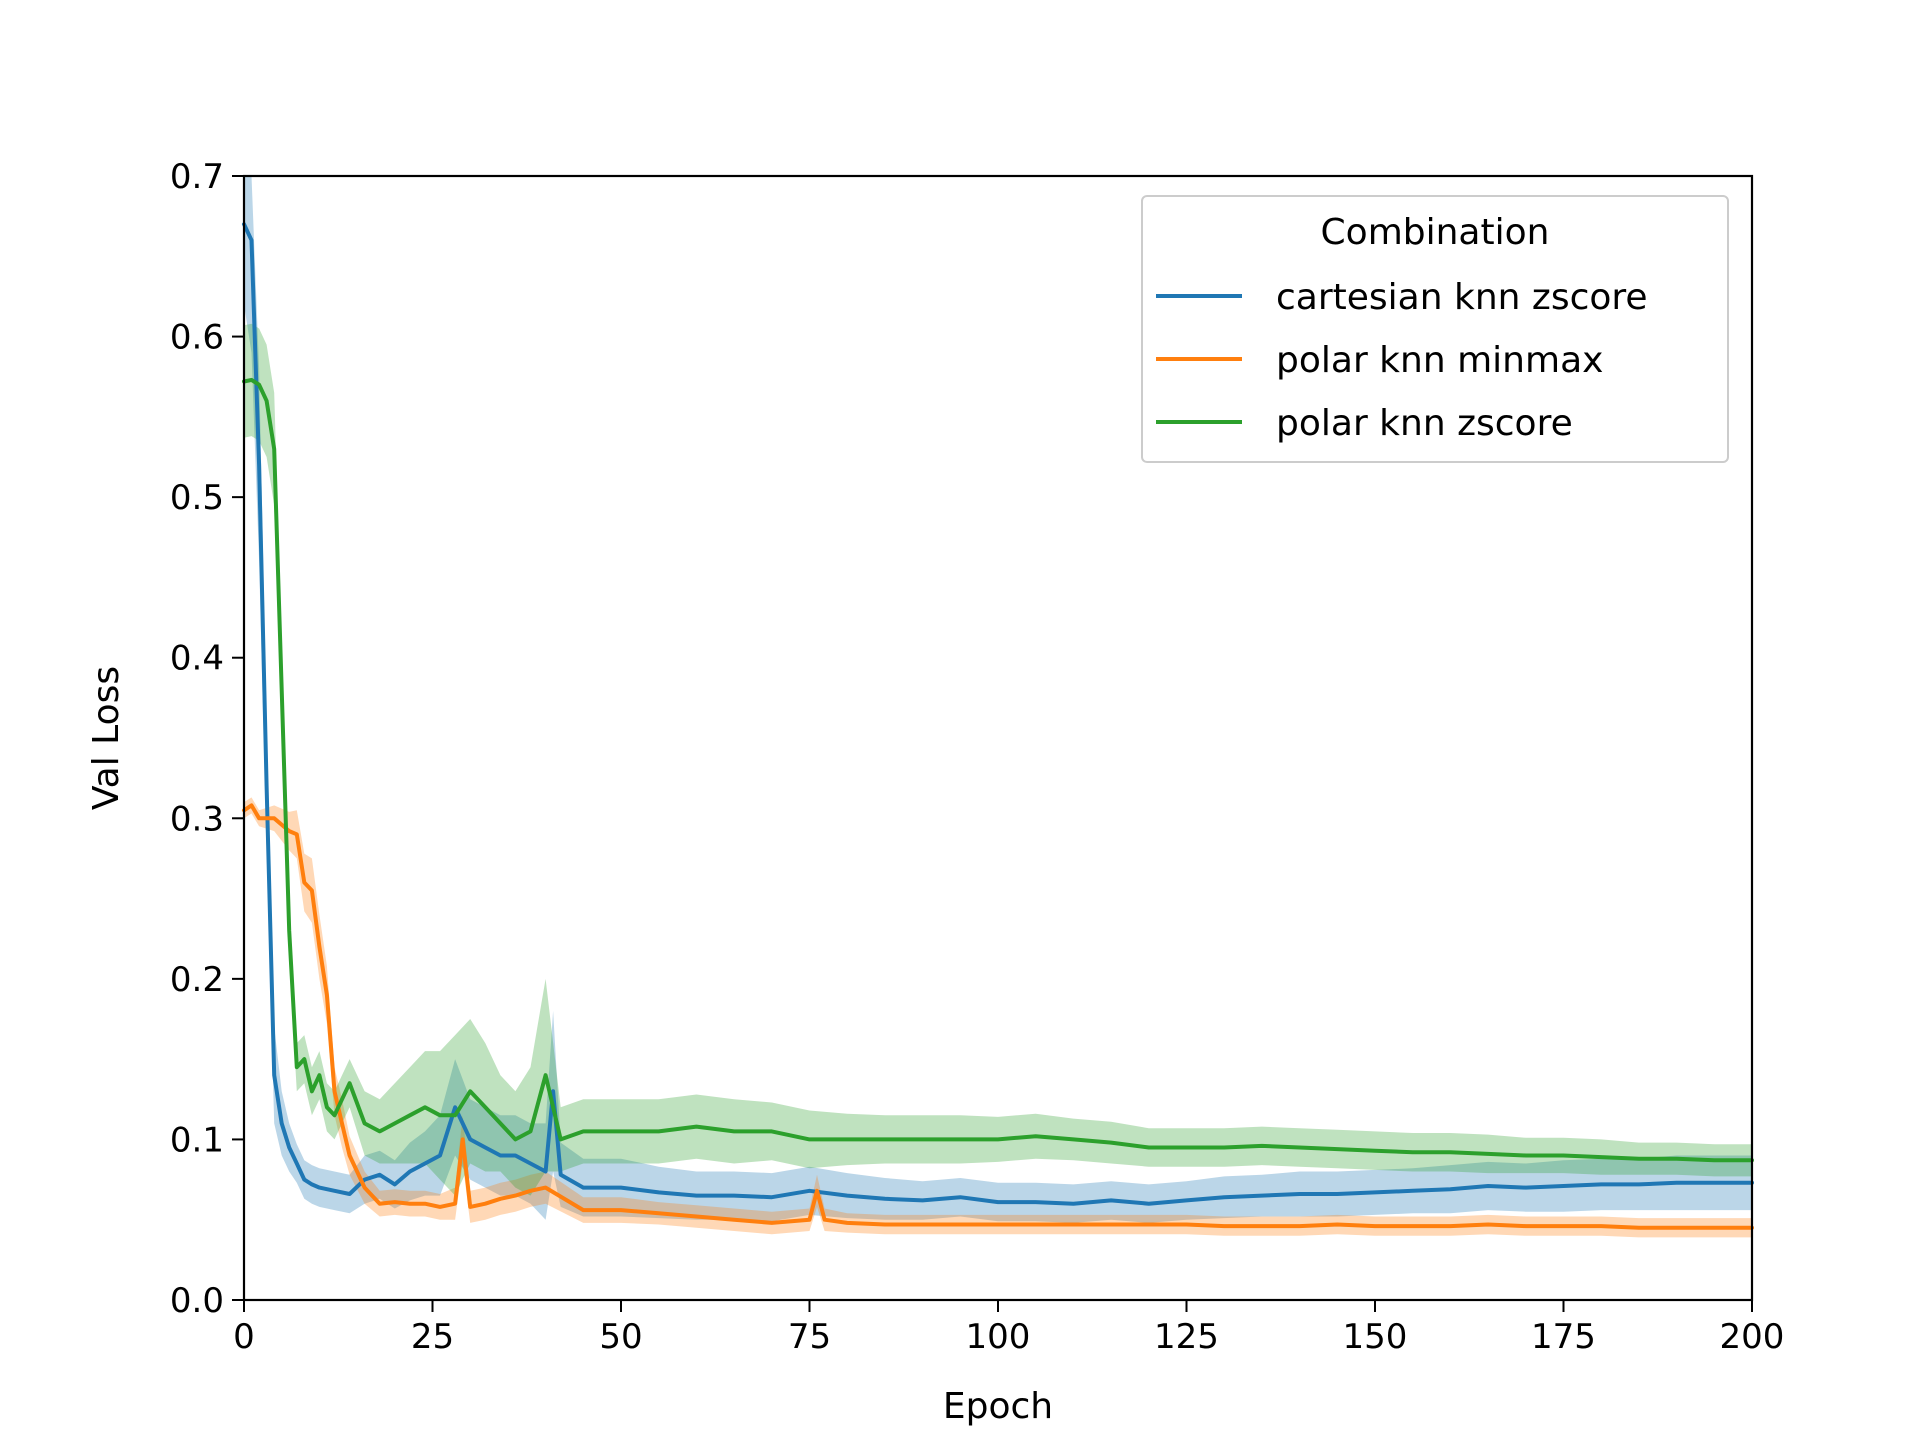 The height and width of the screenshot is (1440, 1920). What do you see at coordinates (207, 739) in the screenshot?
I see `y-axis-ticks: 0.0 0.1 0.2 0.3 0.4 0.5 0.6 0.7` at bounding box center [207, 739].